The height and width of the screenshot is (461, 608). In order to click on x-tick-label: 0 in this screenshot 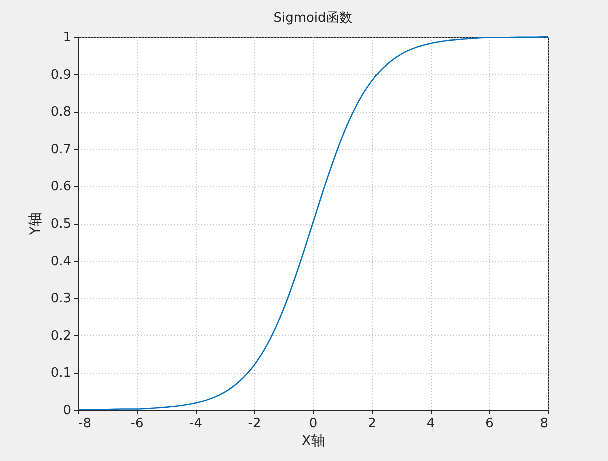, I will do `click(313, 424)`.